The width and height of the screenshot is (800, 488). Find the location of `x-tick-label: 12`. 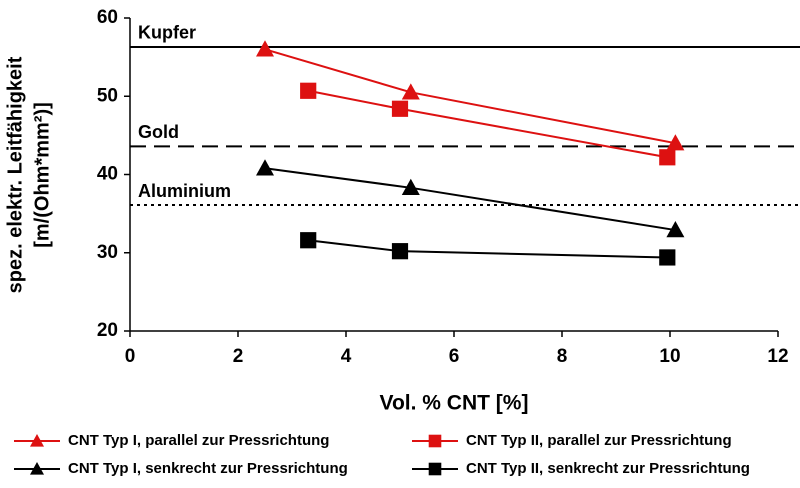

x-tick-label: 12 is located at coordinates (777, 356).